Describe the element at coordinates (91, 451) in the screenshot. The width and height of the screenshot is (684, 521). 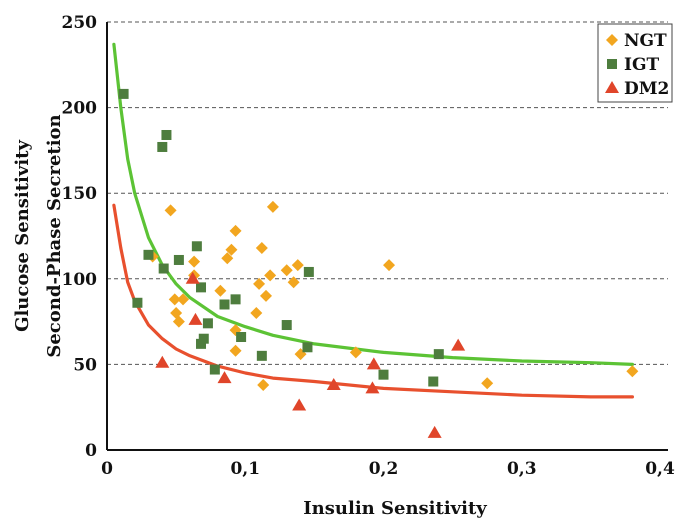
I see `y-tick-label: 0` at that location.